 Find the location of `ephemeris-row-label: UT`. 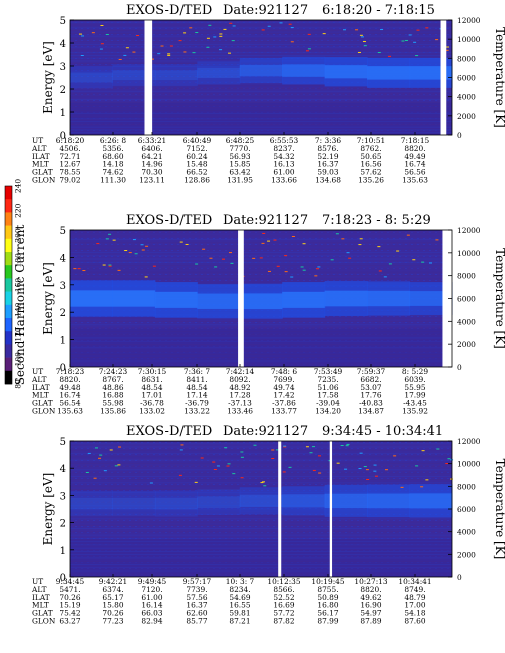

ephemeris-row-label: UT is located at coordinates (37, 371).